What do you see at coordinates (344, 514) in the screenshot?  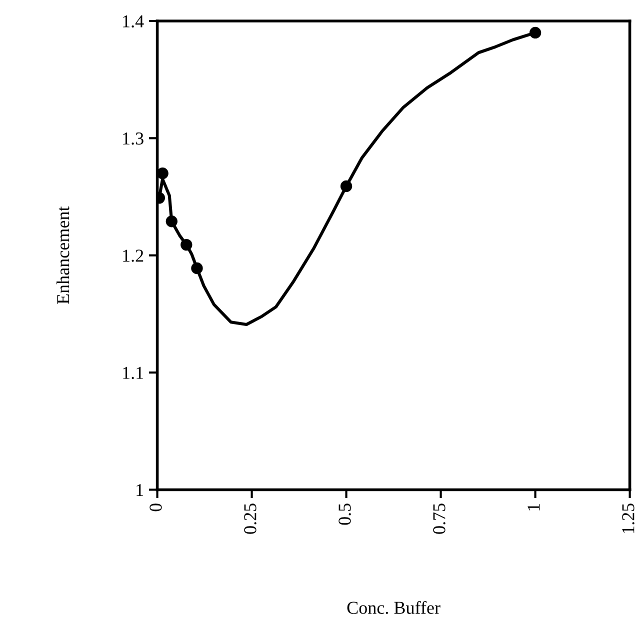 I see `x-tick-label: 0.5` at bounding box center [344, 514].